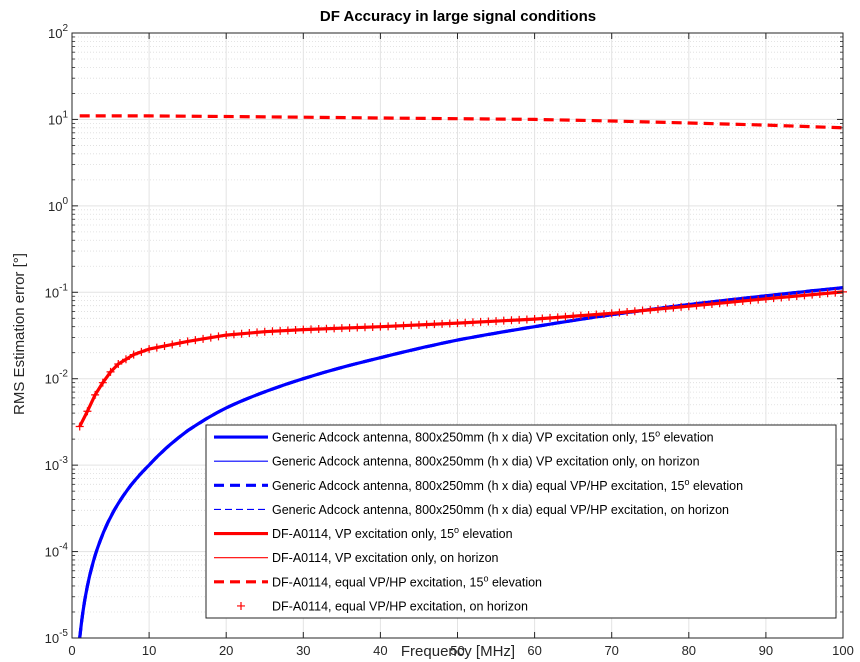 The height and width of the screenshot is (662, 860). Describe the element at coordinates (380, 650) in the screenshot. I see `x-tick-label: 40` at that location.